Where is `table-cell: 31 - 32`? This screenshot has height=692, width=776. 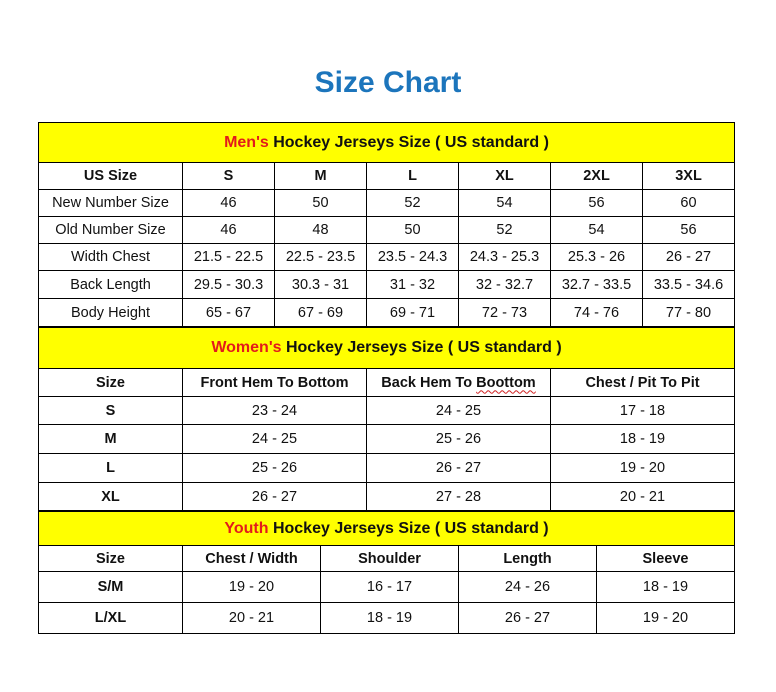
table-cell: 31 - 32 is located at coordinates (412, 284).